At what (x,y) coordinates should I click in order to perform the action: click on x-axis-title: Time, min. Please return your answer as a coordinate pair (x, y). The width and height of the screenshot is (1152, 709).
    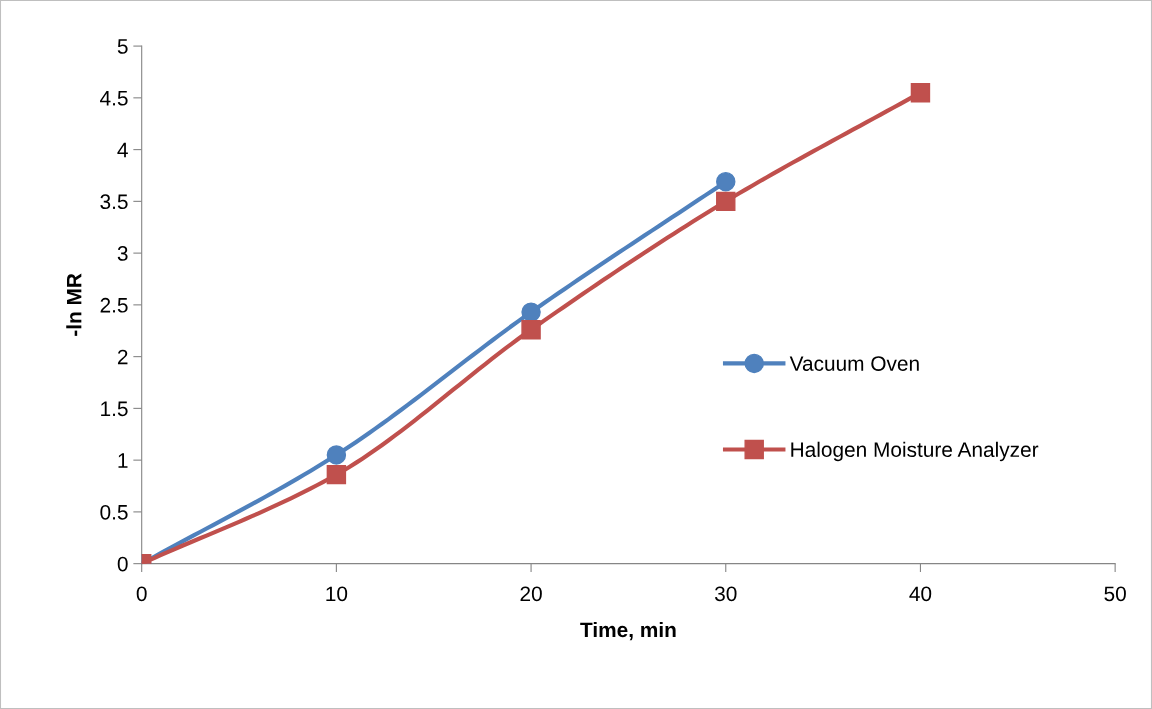
    Looking at the image, I should click on (628, 631).